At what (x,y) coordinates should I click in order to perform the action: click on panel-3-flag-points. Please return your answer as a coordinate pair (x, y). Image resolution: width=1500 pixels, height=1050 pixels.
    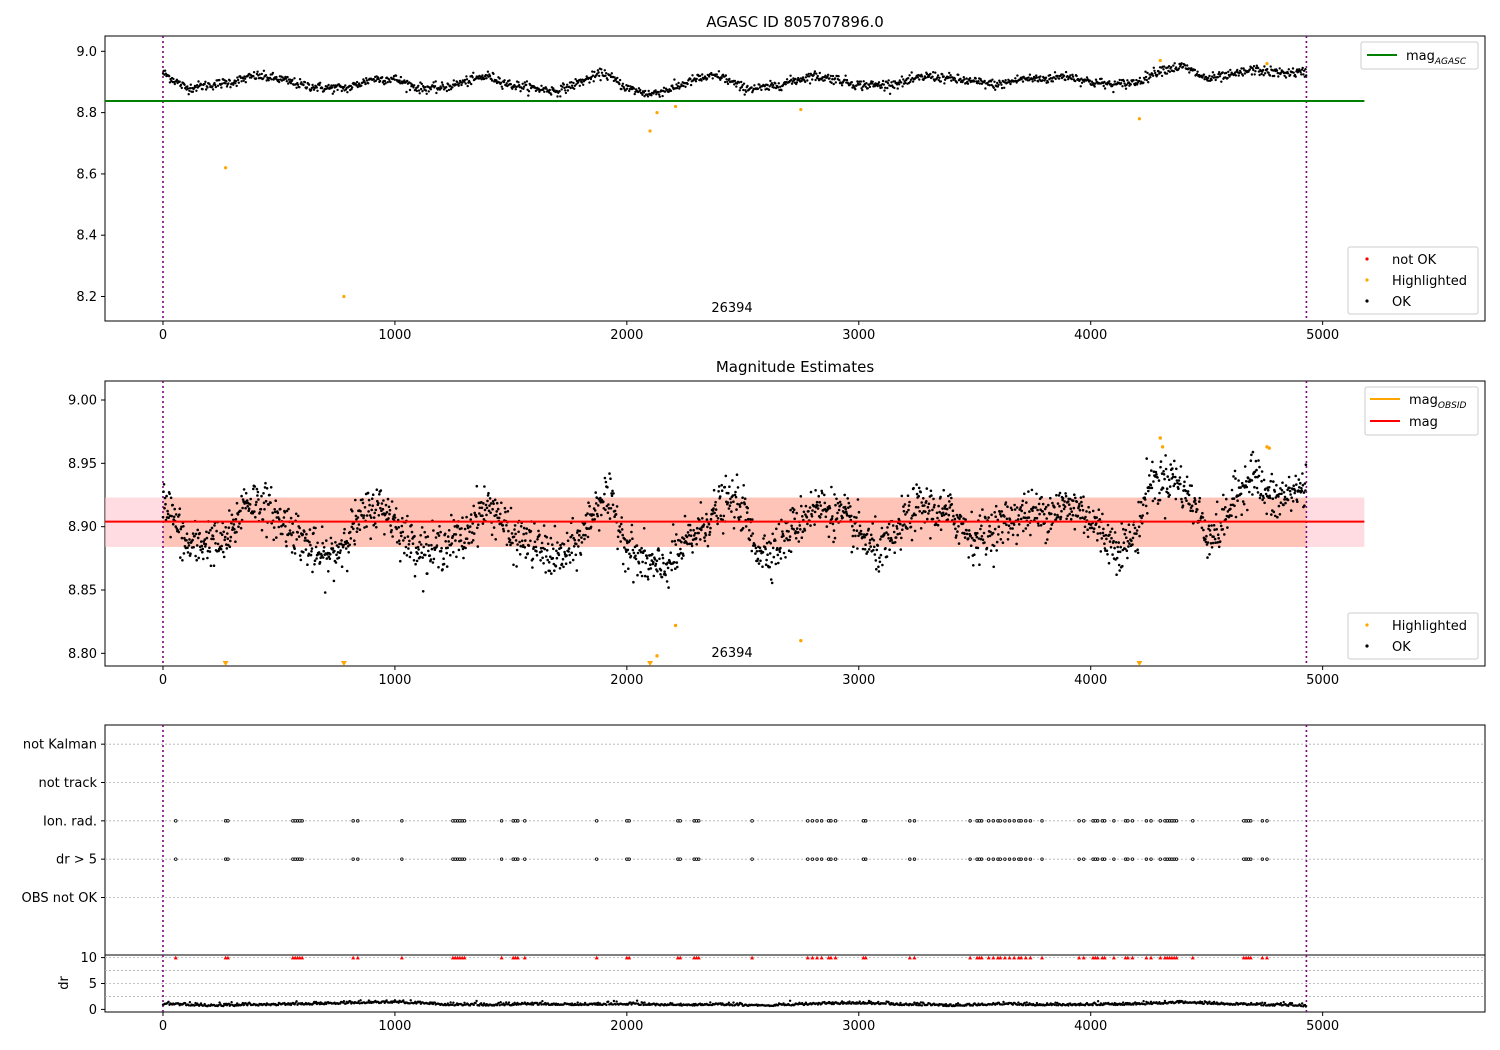
    Looking at the image, I should click on (721, 840).